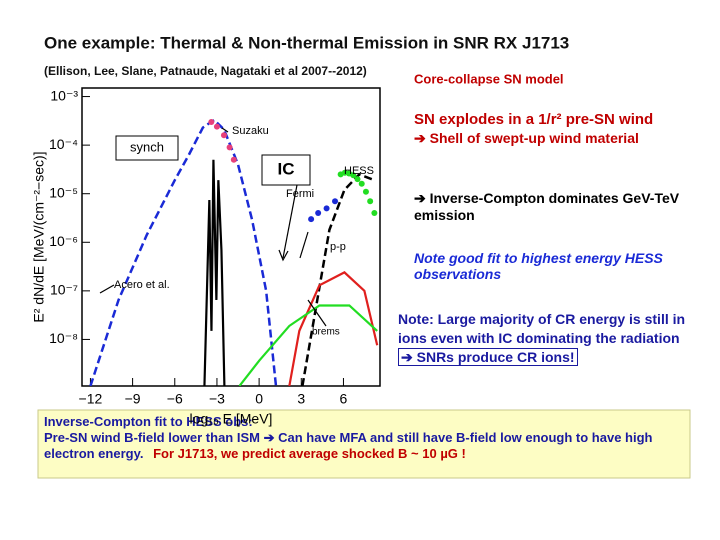  I want to click on y-axis-label: E² dN/dE [MeV/(cm⁻²−sec)], so click(39, 236).